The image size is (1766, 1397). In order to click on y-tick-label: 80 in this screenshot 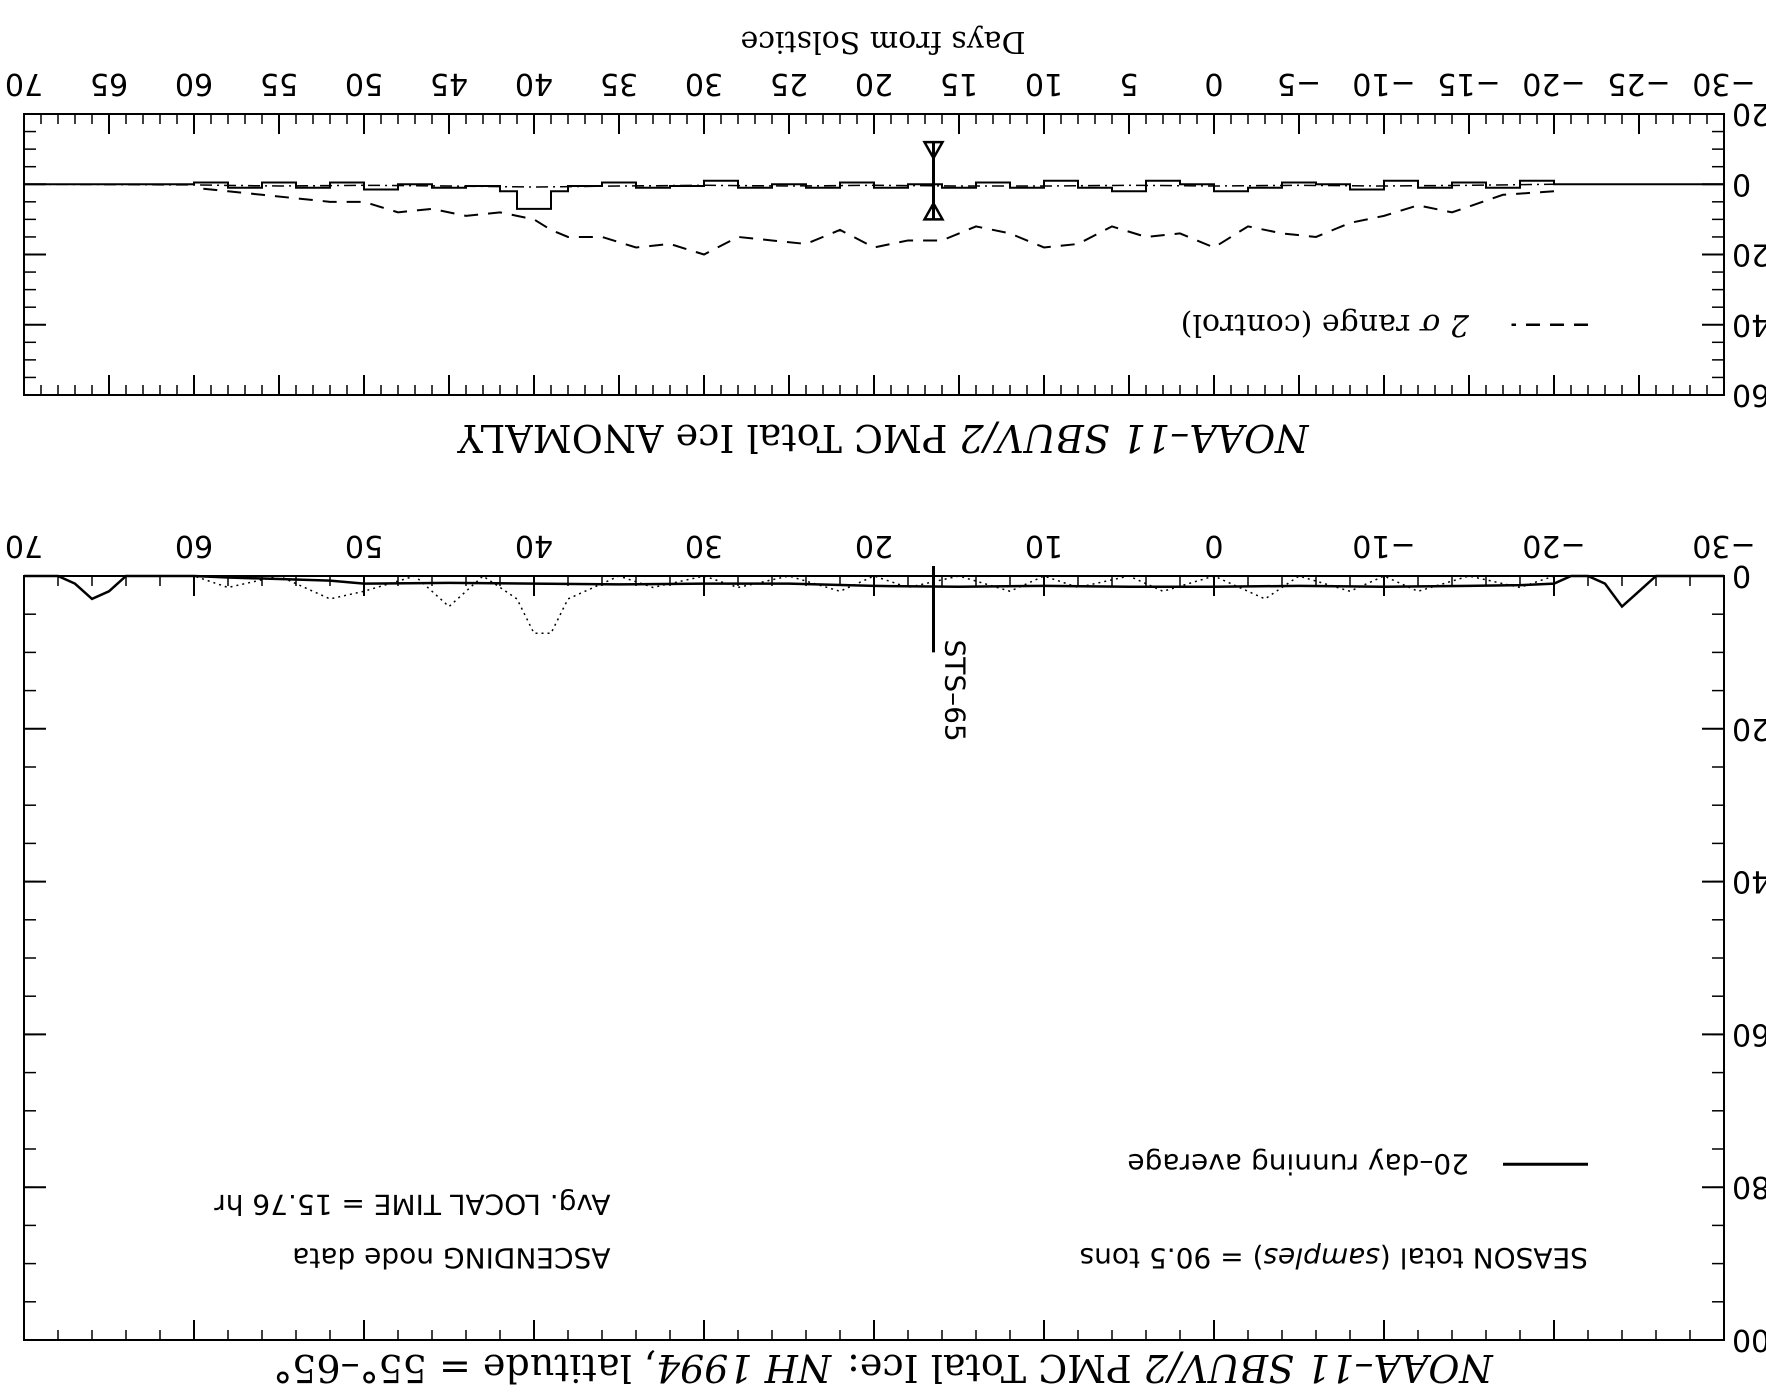, I will do `click(1749, 1186)`.